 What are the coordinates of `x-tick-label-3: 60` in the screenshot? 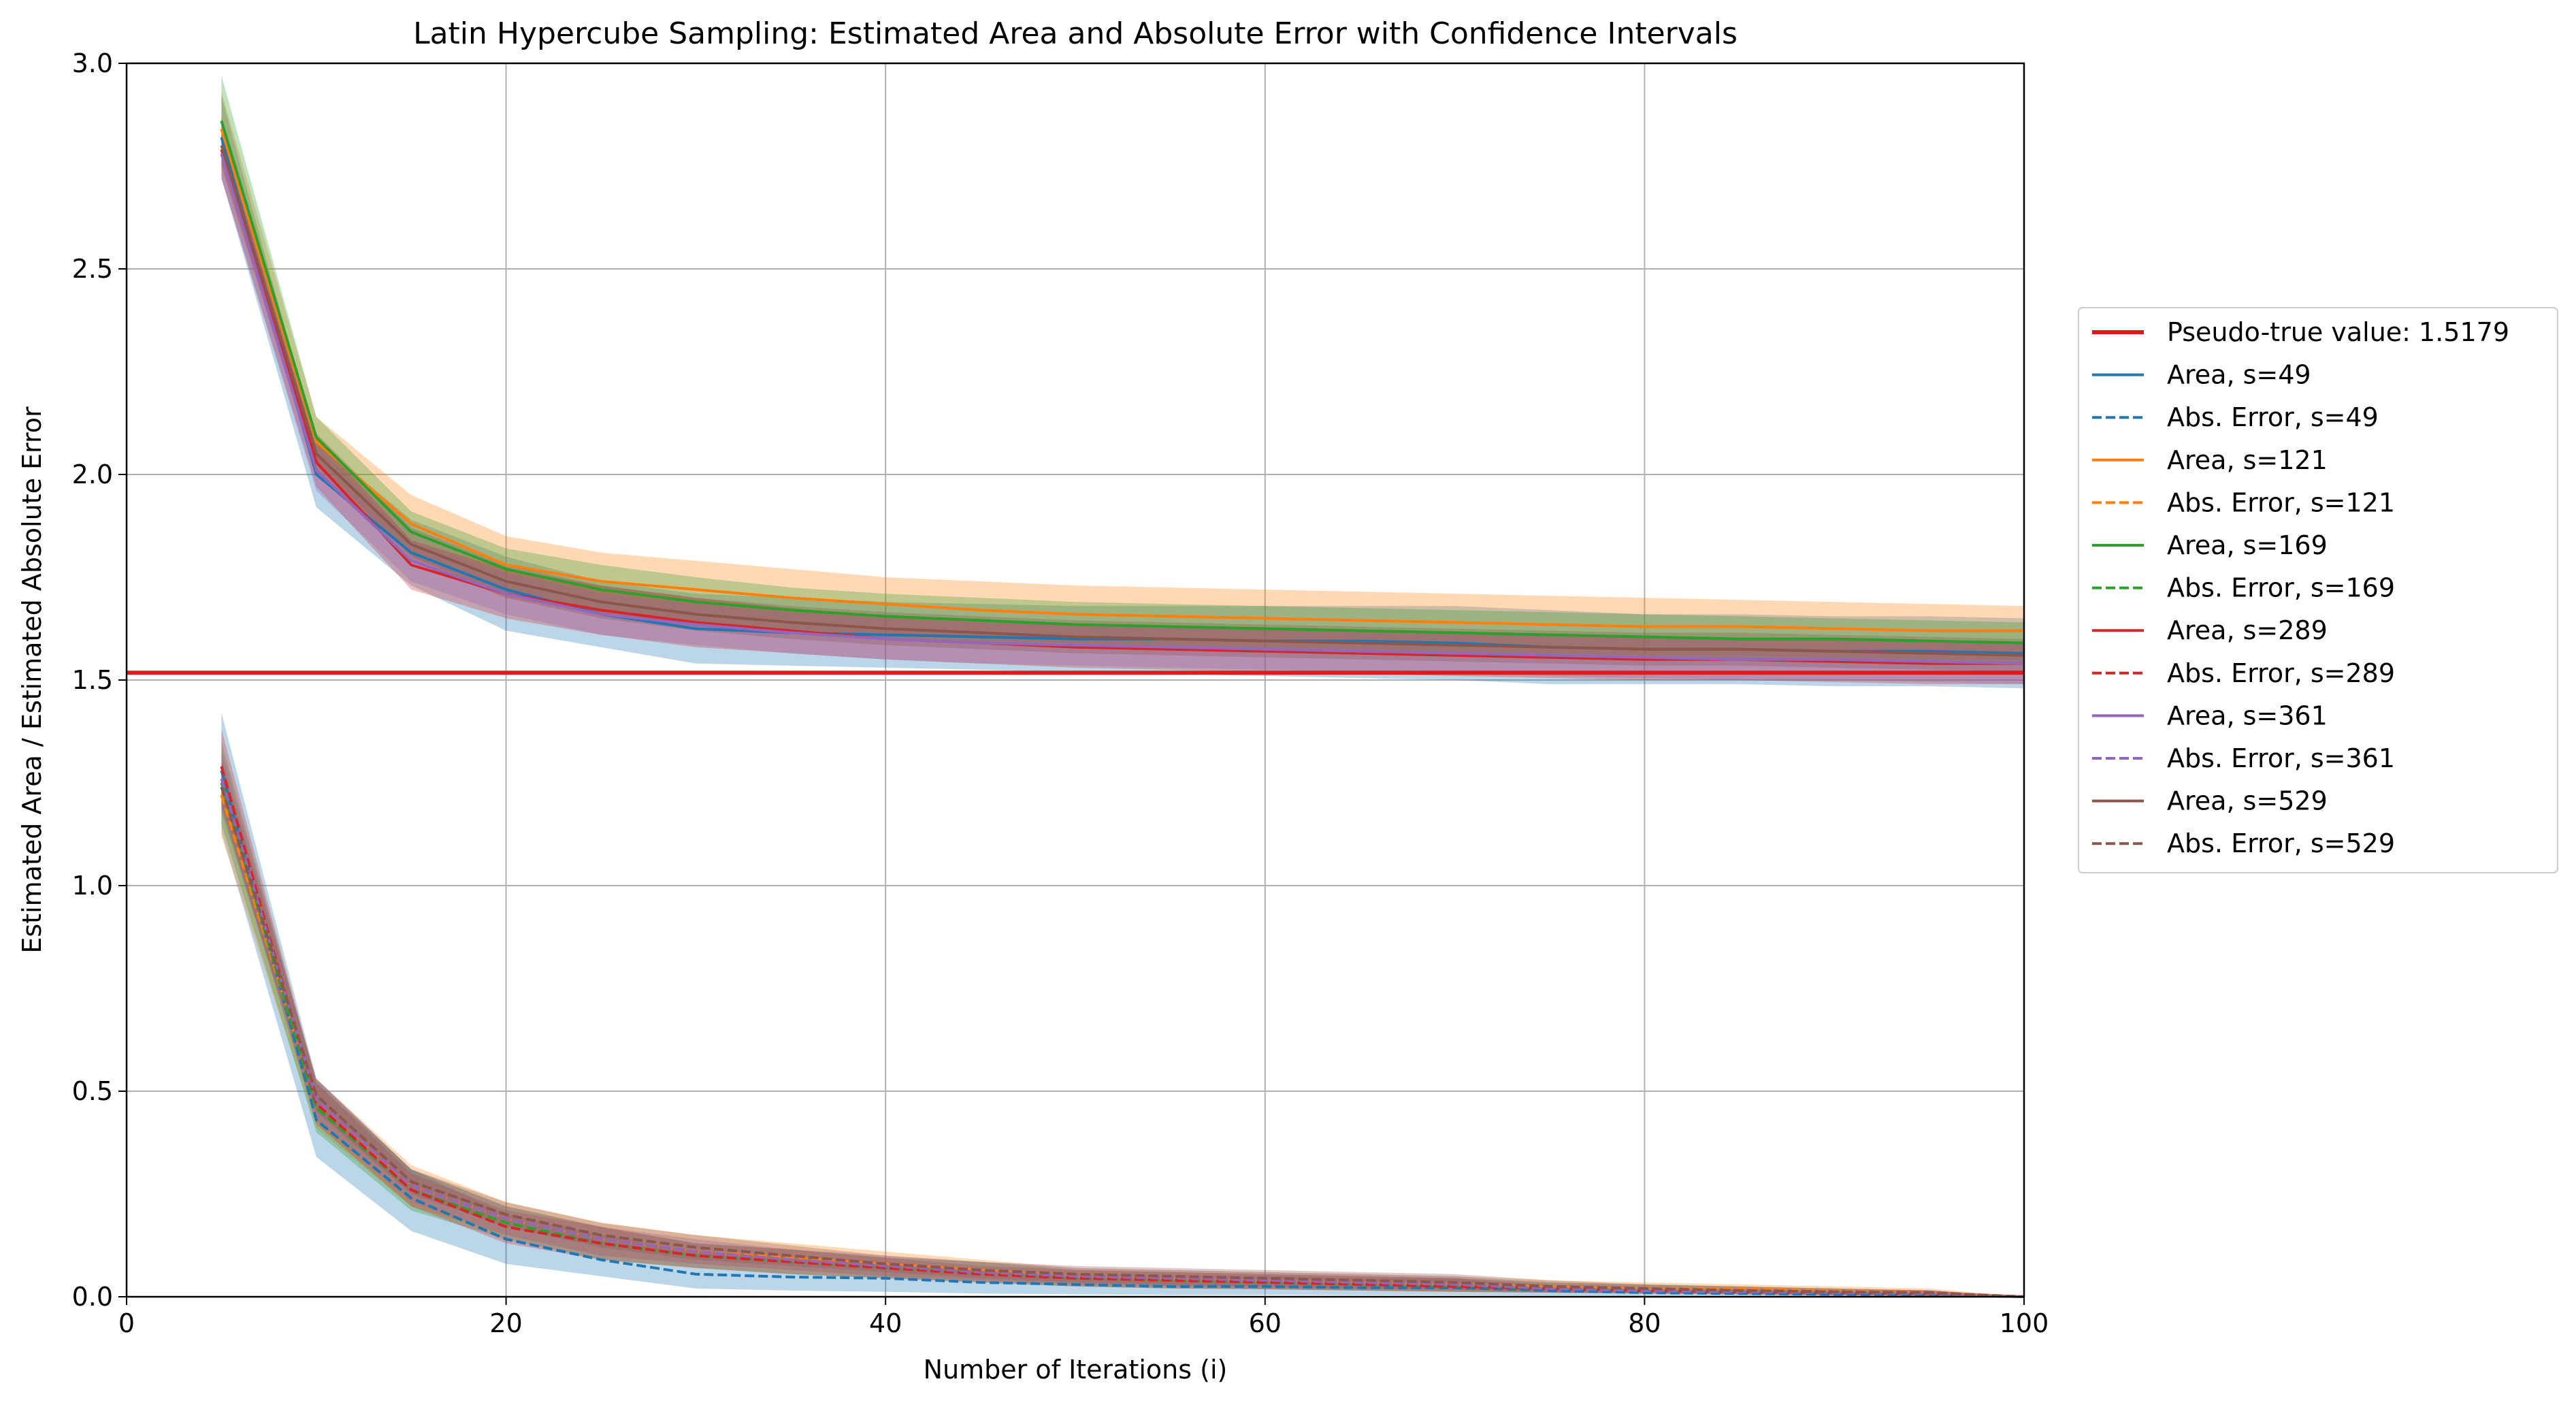 It's located at (1265, 1323).